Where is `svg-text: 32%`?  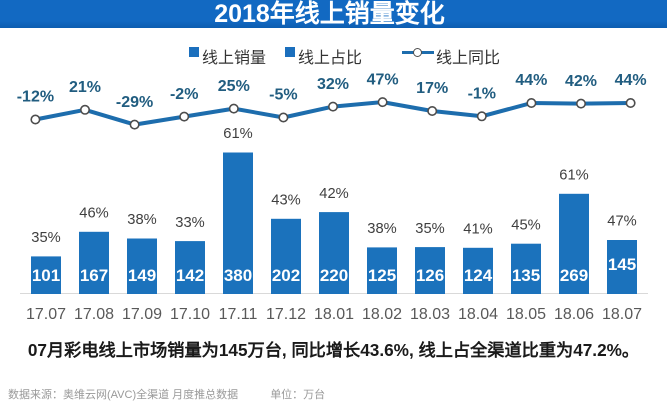
svg-text: 32% is located at coordinates (333, 84).